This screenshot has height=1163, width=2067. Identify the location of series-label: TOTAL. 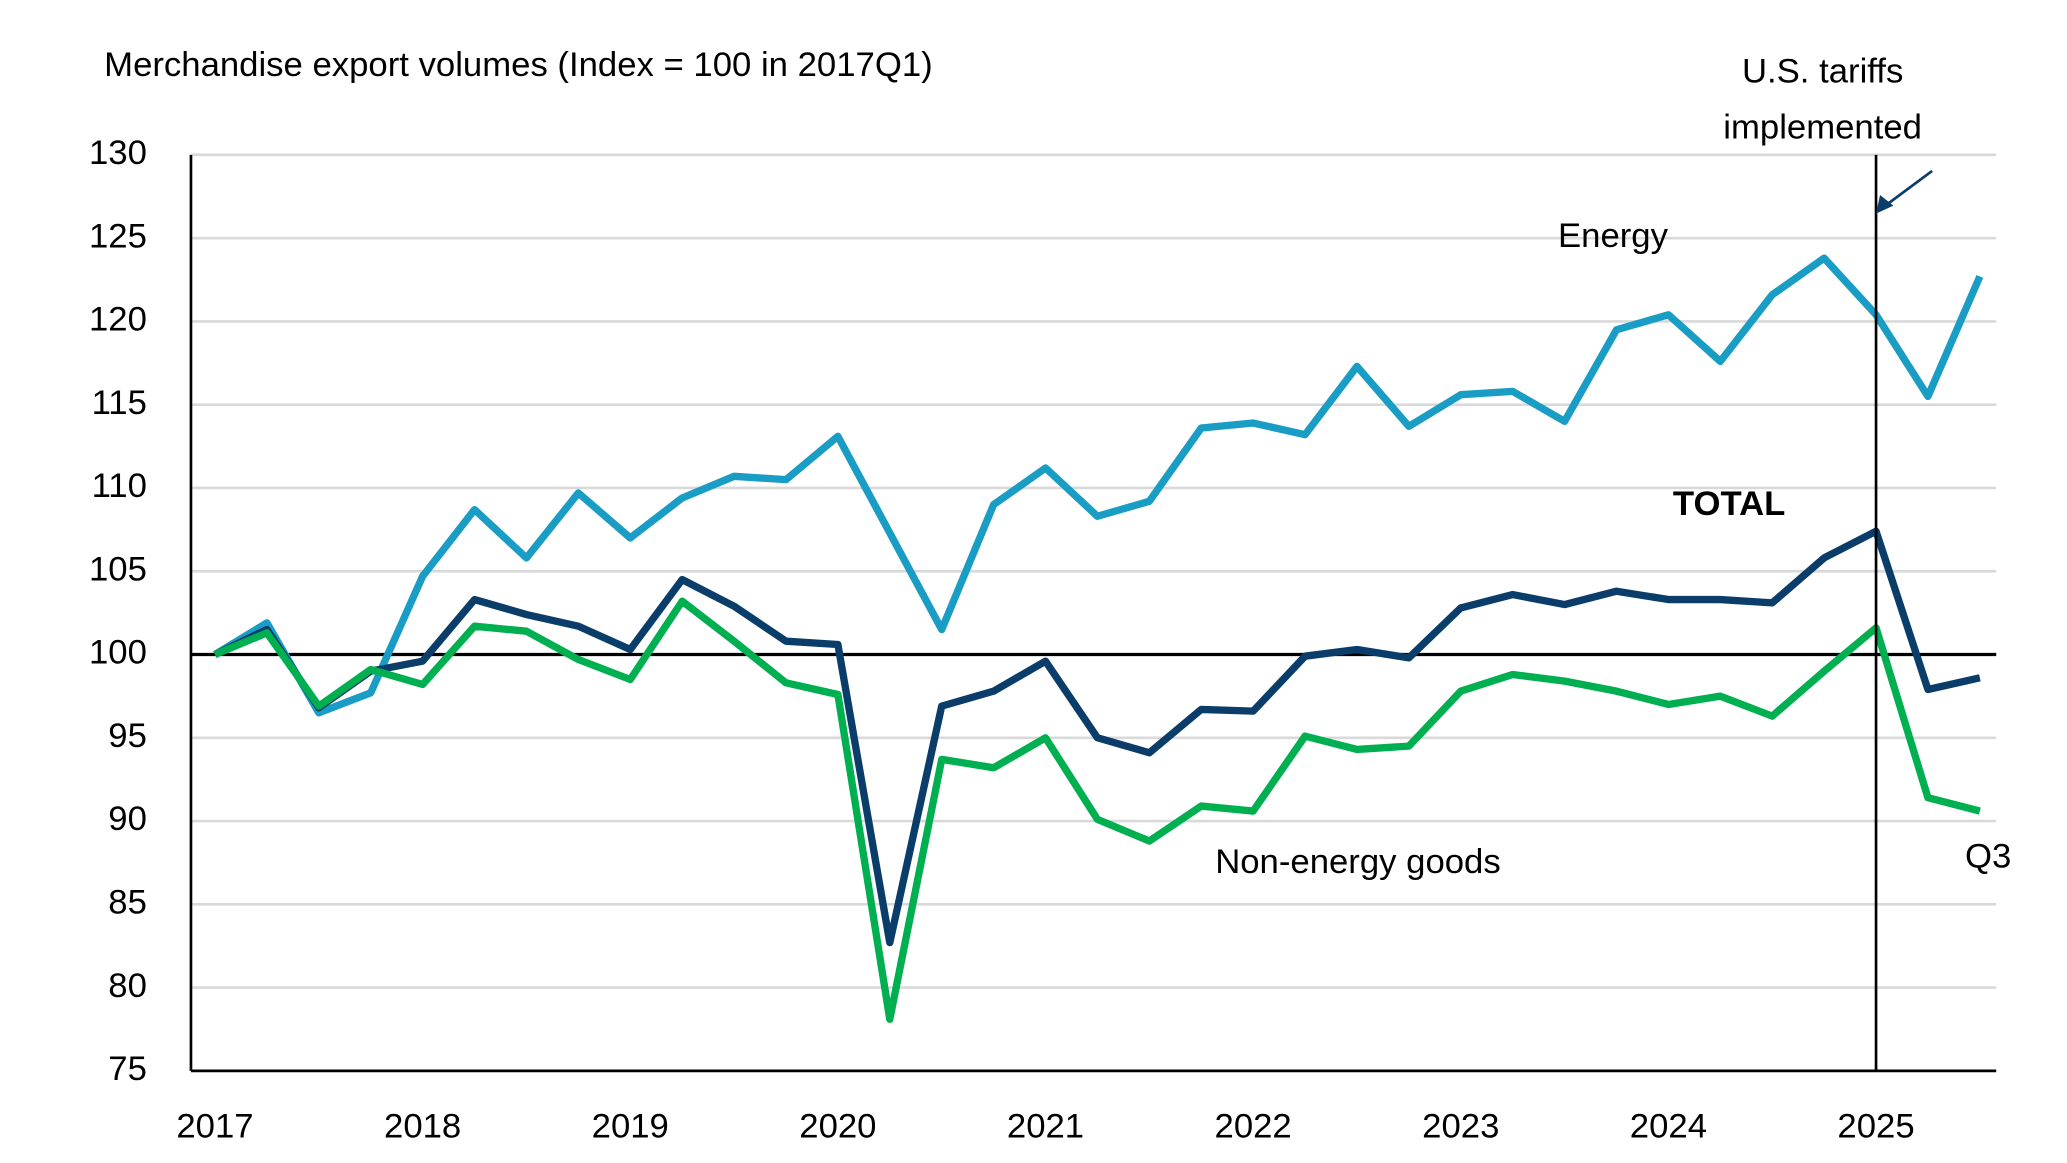
(1729, 504).